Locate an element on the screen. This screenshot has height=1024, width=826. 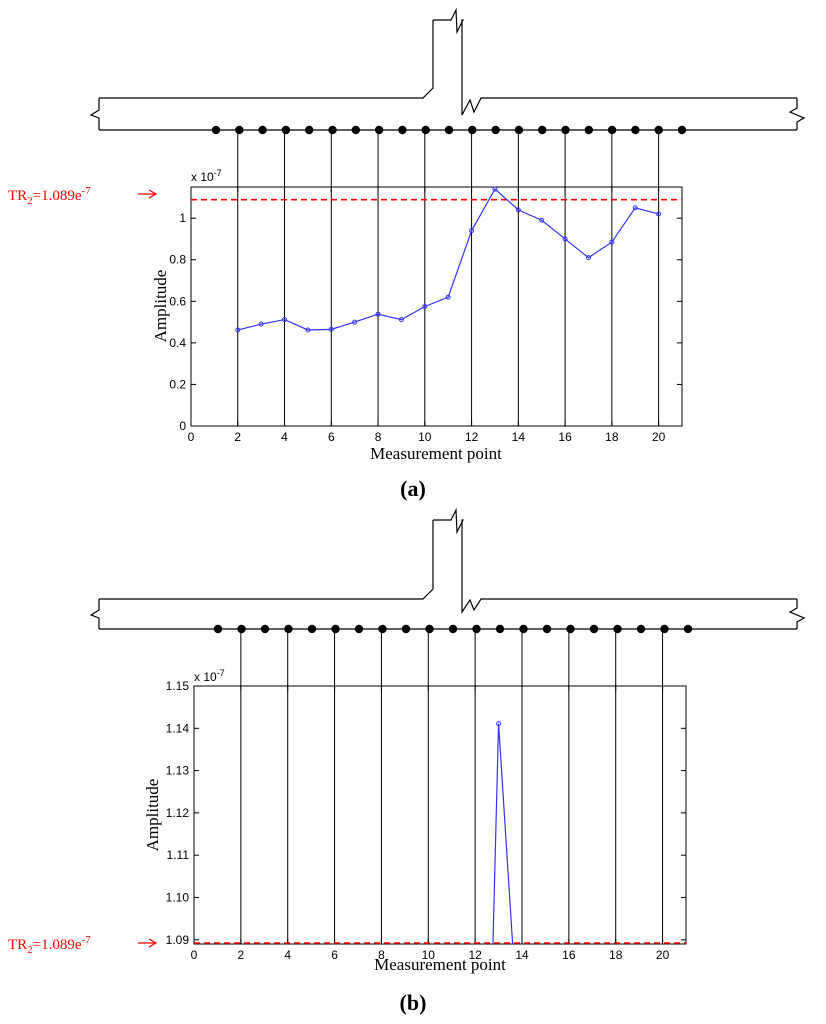
beam-top-left-a is located at coordinates (266, 59).